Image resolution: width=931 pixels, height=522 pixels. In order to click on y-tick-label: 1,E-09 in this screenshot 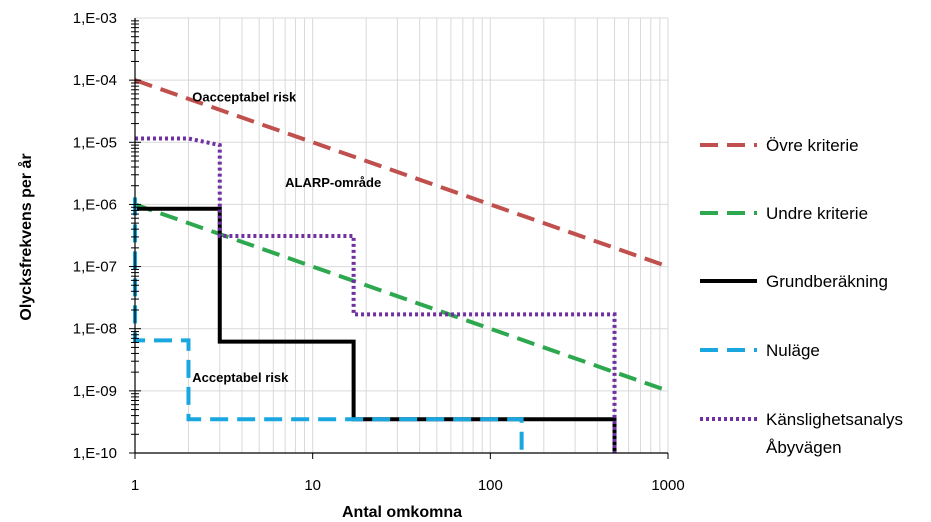, I will do `click(95, 391)`.